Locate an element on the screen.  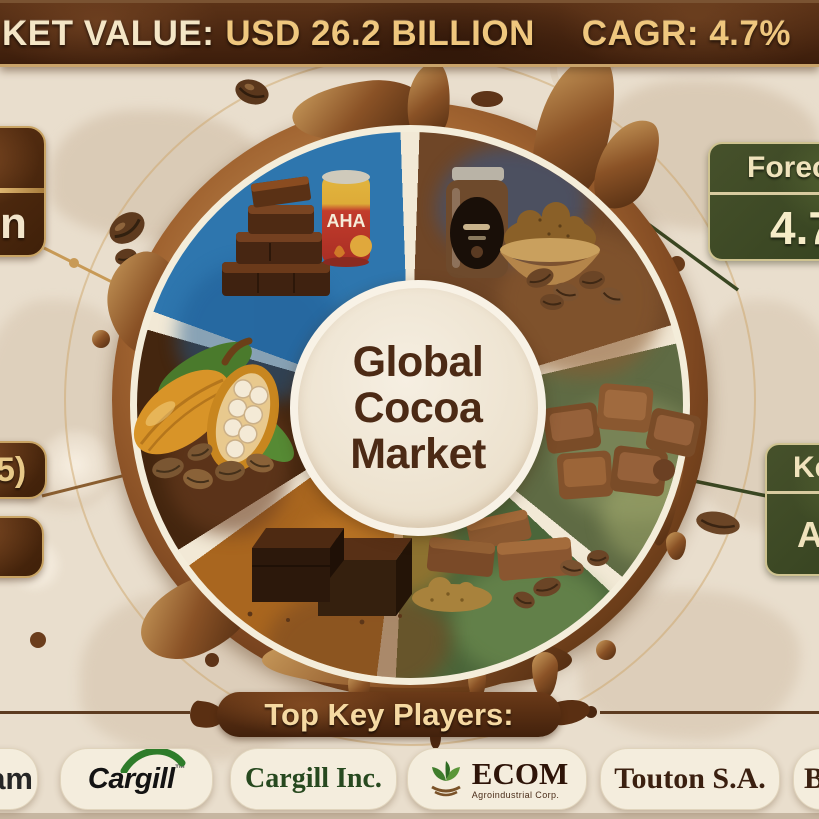
wheel-center-title: Global Cocoa Market is located at coordinates (418, 408).